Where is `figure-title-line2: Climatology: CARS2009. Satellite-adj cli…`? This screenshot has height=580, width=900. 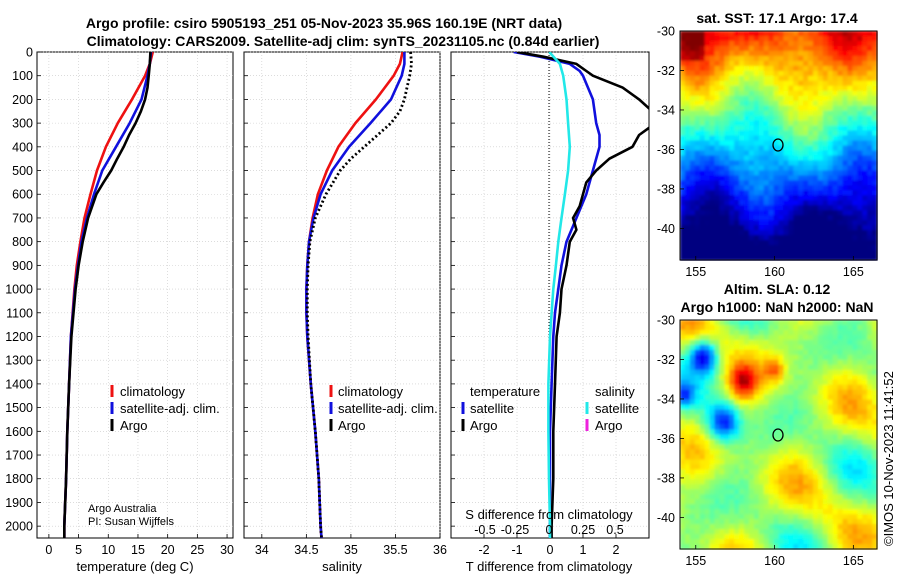
figure-title-line2: Climatology: CARS2009. Satellite-adj cli… is located at coordinates (343, 41).